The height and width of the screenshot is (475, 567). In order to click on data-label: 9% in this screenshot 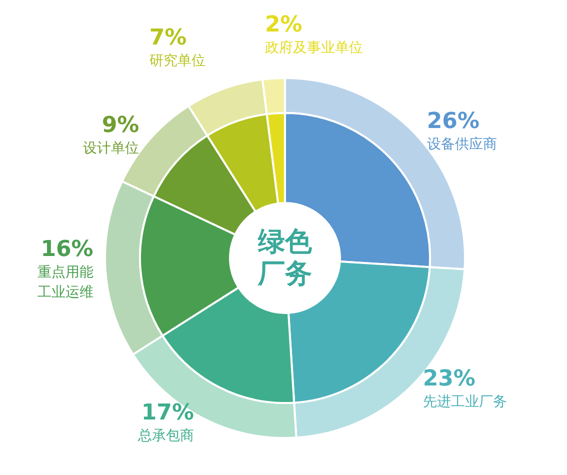, I will do `click(121, 125)`.